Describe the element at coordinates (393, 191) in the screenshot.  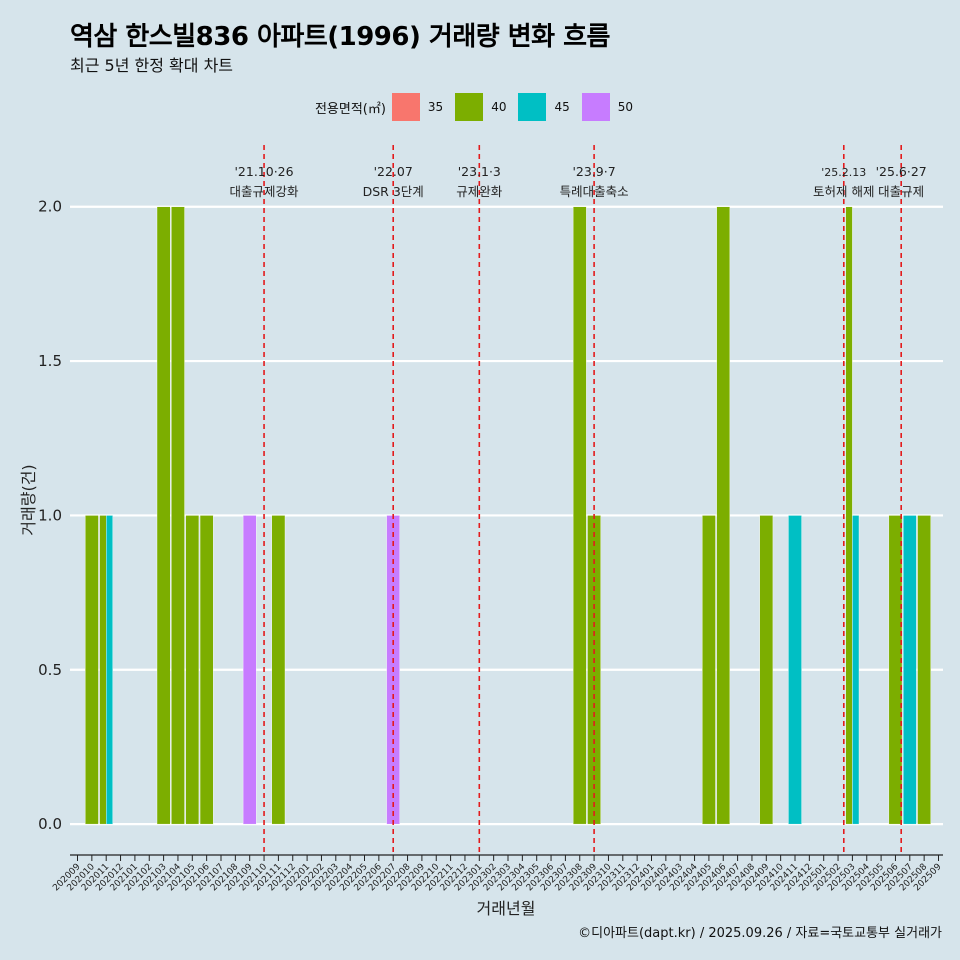
I see `event-label: DSR 3단계` at that location.